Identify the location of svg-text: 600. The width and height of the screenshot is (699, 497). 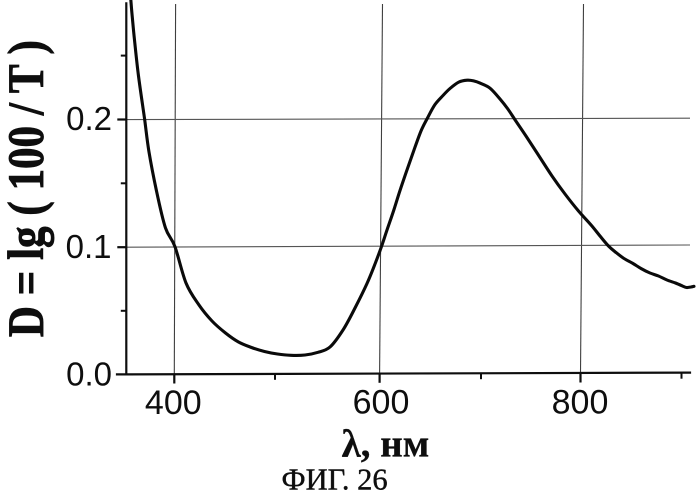
(381, 402).